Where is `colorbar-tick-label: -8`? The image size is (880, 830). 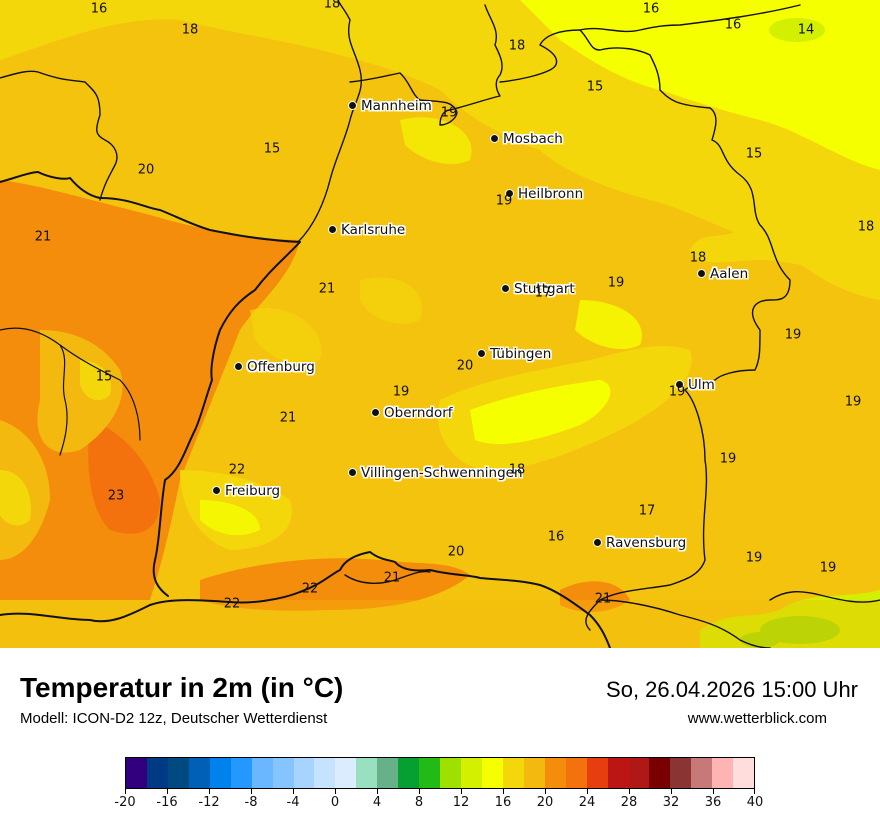 colorbar-tick-label: -8 is located at coordinates (251, 802).